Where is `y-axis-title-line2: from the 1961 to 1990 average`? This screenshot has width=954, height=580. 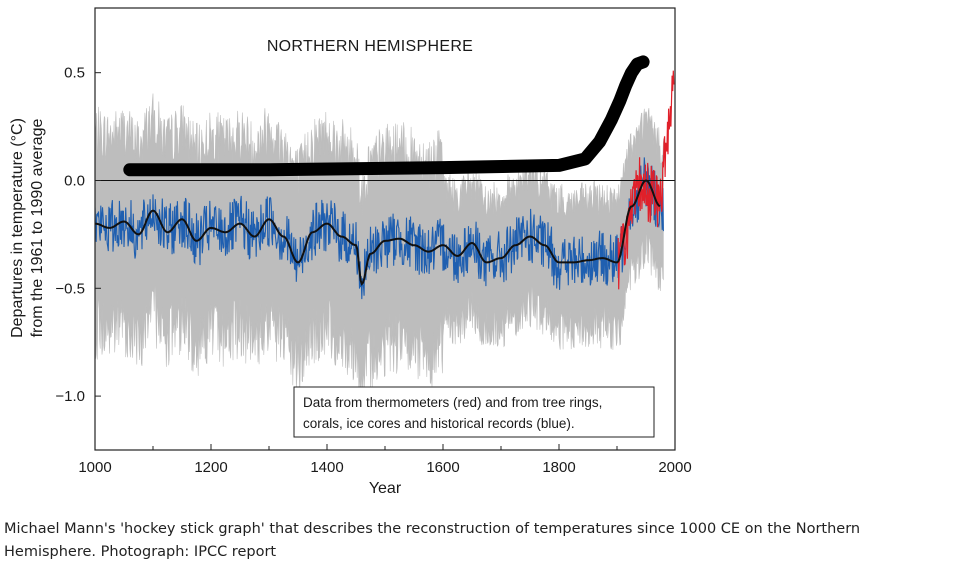 y-axis-title-line2: from the 1961 to 1990 average is located at coordinates (37, 227).